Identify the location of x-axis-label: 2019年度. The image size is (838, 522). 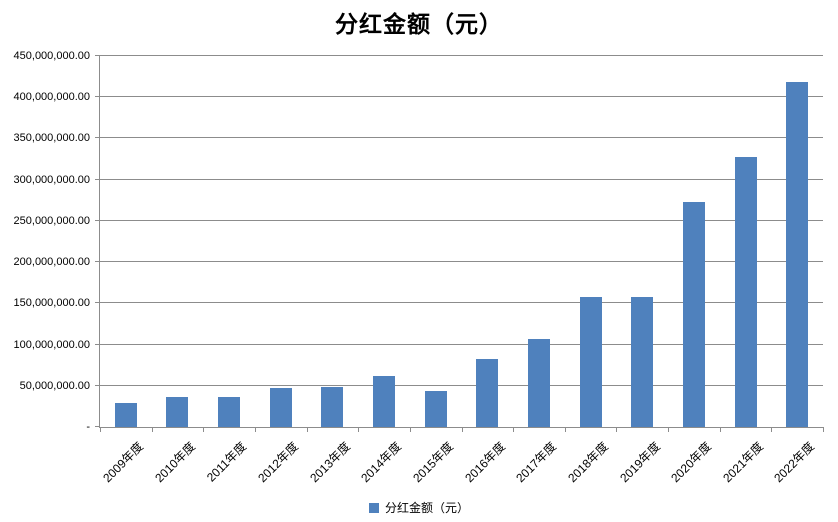
(639, 462).